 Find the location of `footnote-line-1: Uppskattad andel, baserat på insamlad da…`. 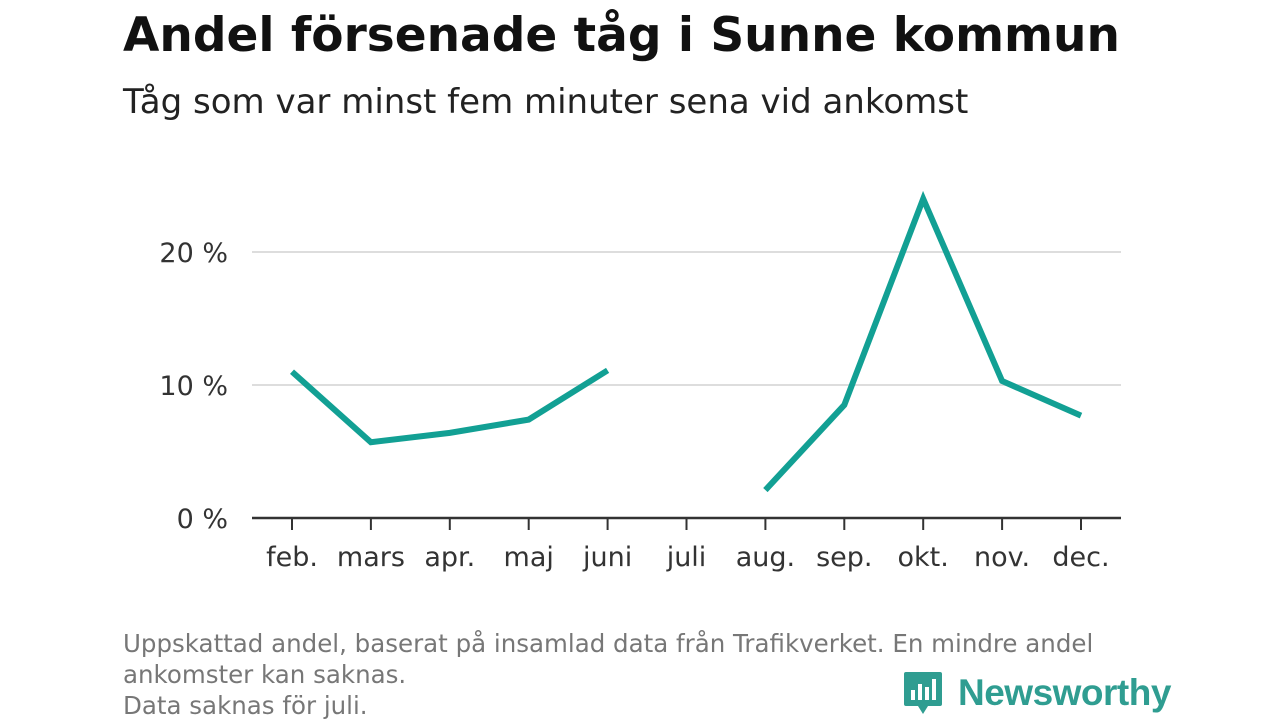

footnote-line-1: Uppskattad andel, baserat på insamlad da… is located at coordinates (643, 643).